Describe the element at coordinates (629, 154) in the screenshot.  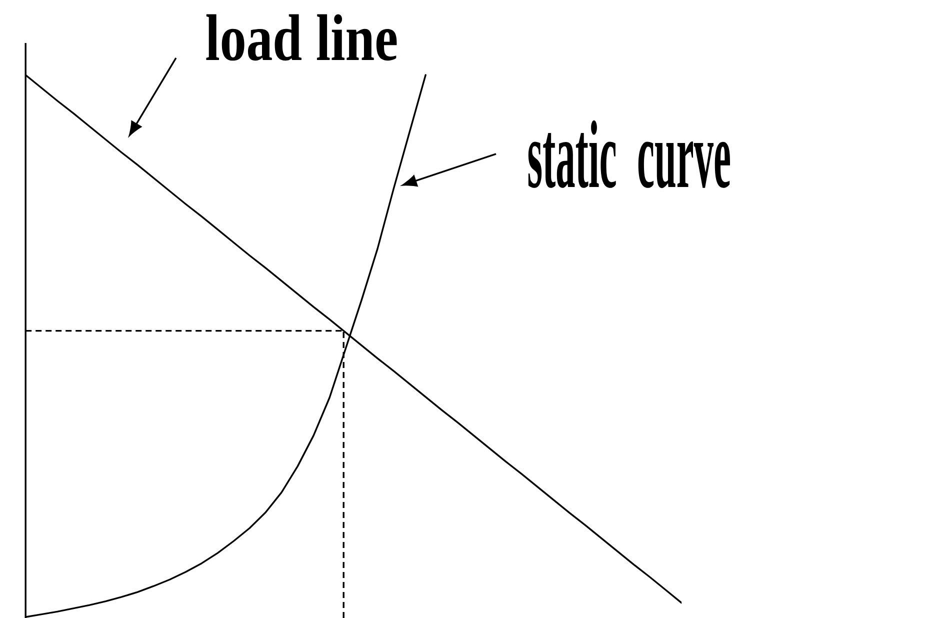
I see `legend-label: static curve` at that location.